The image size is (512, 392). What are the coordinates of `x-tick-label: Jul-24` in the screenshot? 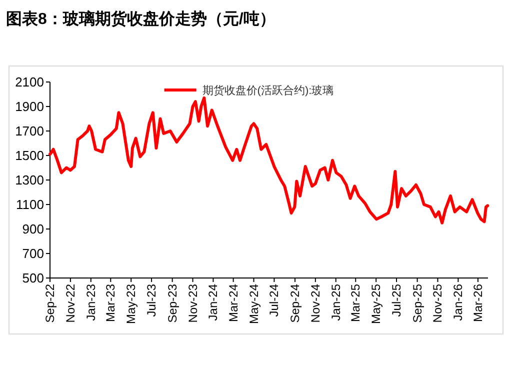 It's located at (274, 300).